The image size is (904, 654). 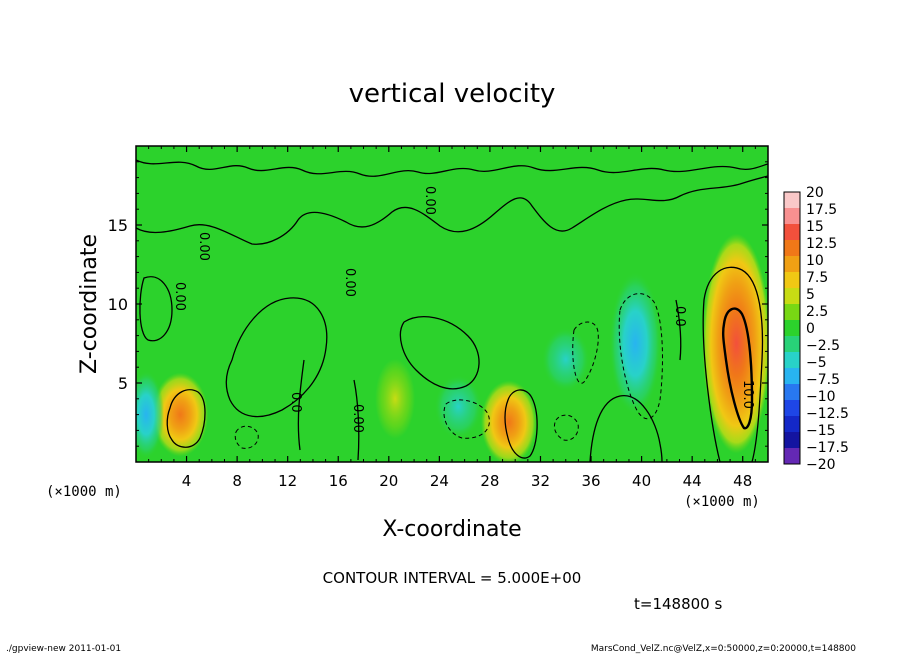 What do you see at coordinates (590, 481) in the screenshot?
I see `x-tick-label: 36` at bounding box center [590, 481].